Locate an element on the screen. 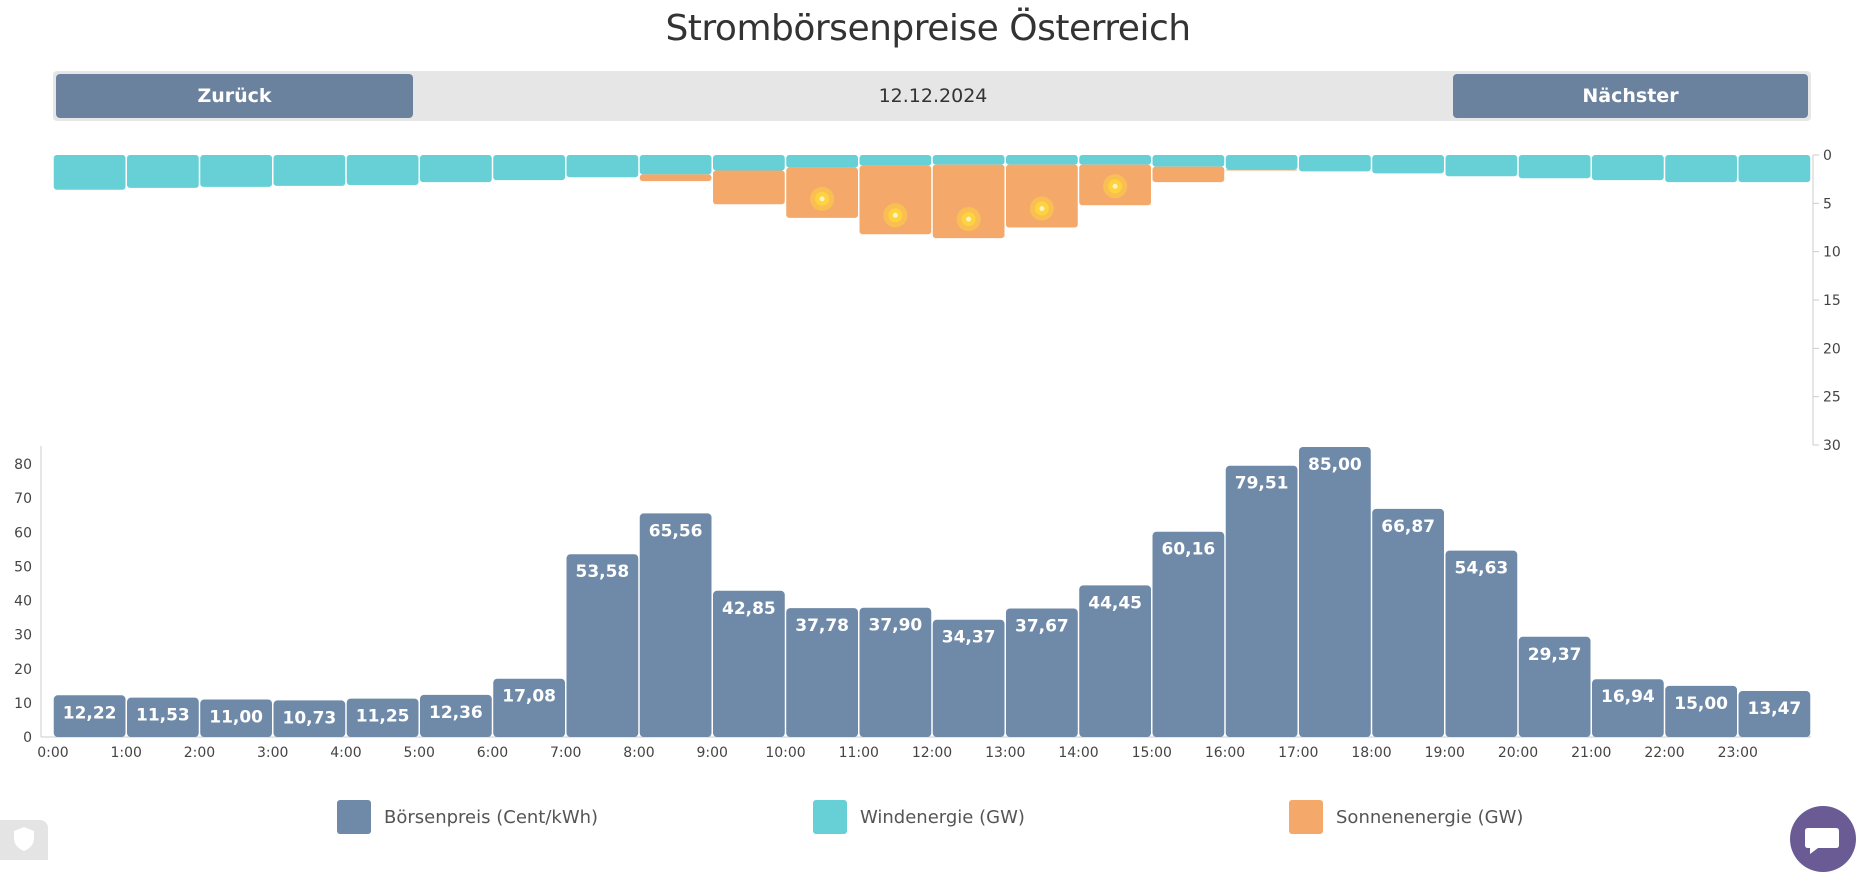 The width and height of the screenshot is (1856, 872). previous-day-button: Zurück is located at coordinates (234, 96).